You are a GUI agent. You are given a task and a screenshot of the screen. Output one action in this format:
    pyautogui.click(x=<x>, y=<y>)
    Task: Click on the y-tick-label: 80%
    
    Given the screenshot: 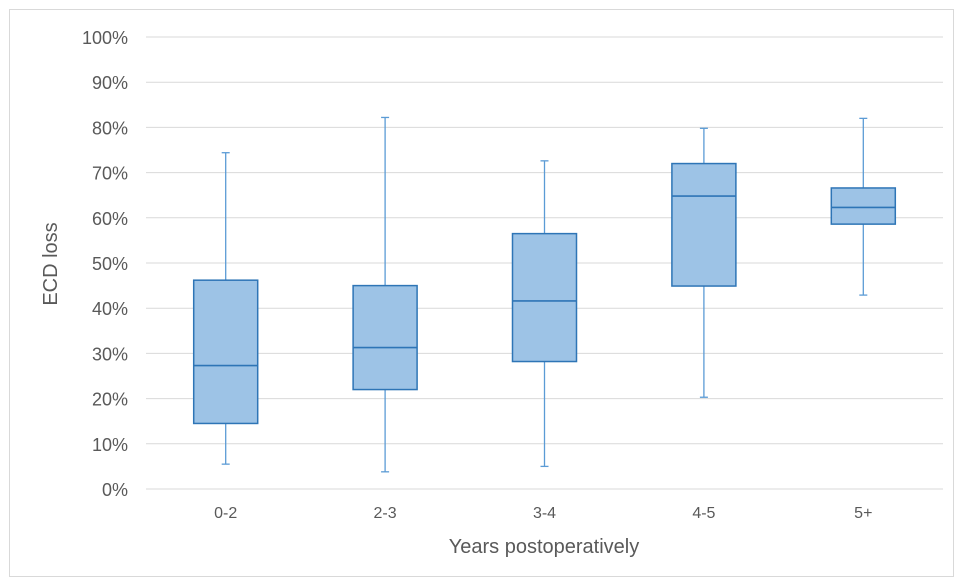 What is the action you would take?
    pyautogui.click(x=110, y=128)
    